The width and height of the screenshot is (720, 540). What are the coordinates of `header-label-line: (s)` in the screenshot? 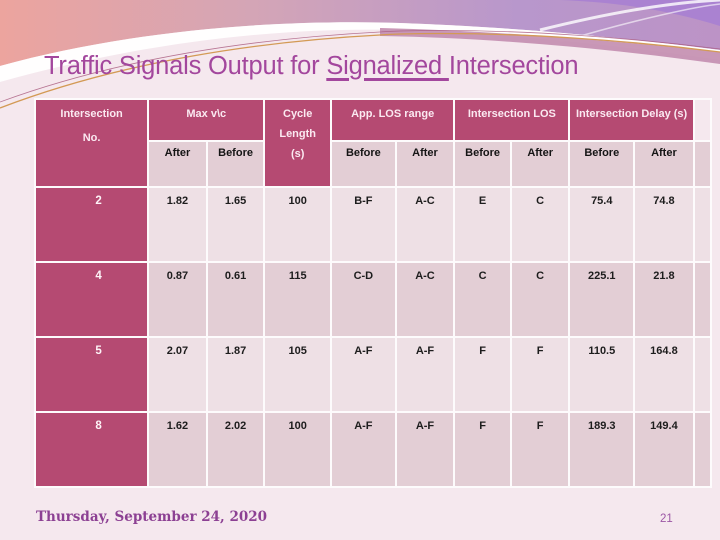 It's located at (297, 153).